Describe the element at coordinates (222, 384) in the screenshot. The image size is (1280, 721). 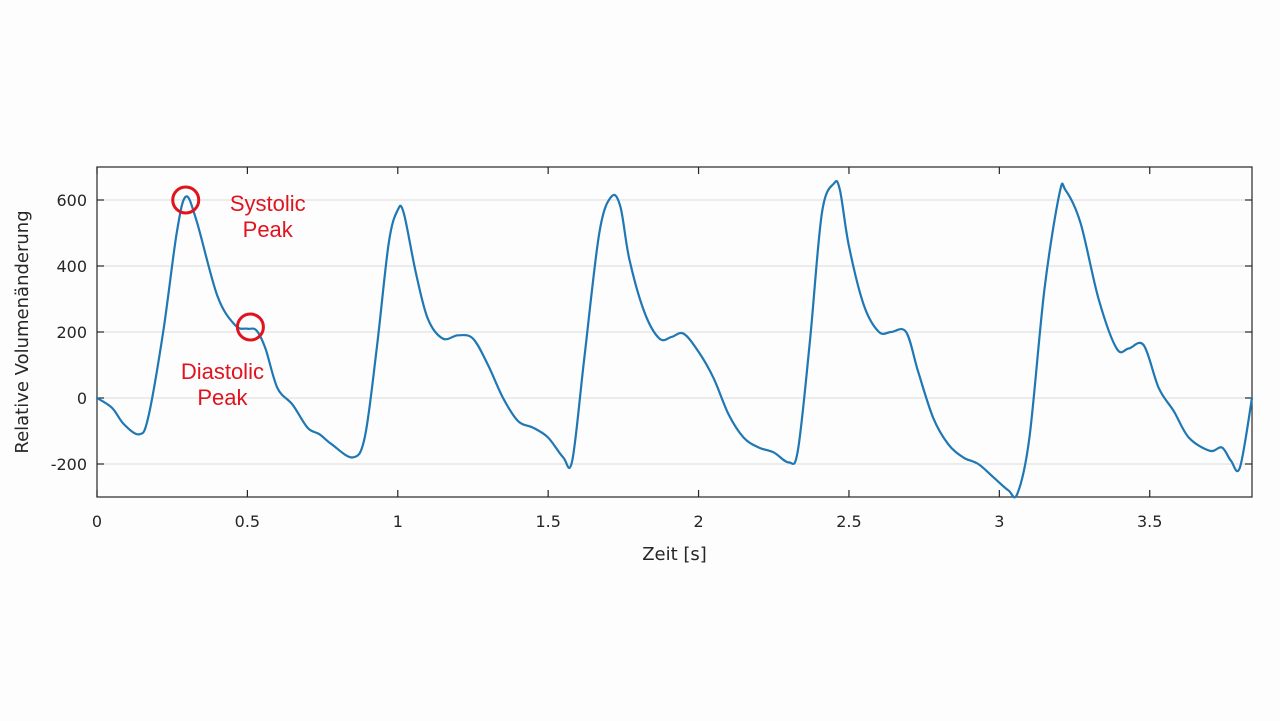
I see `diastolic-peak-label: Diastolic Peak` at that location.